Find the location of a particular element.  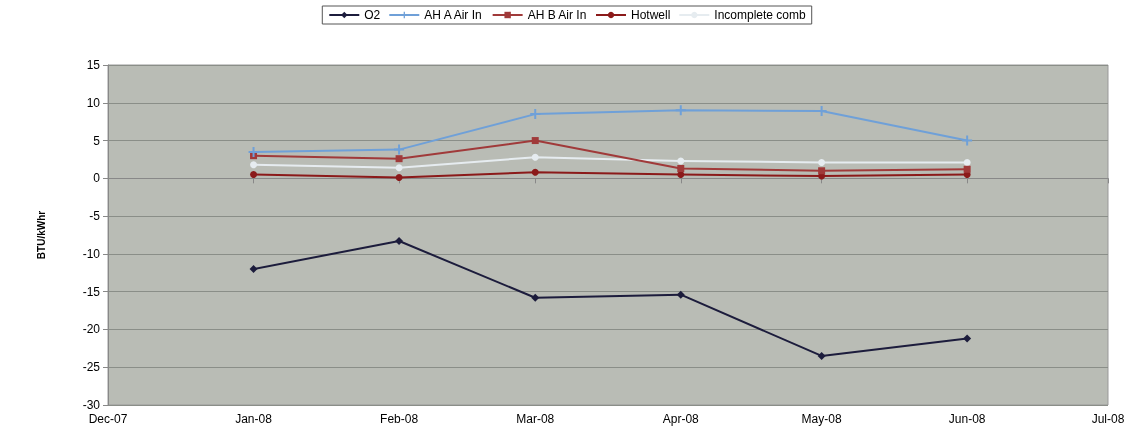

y-tick-label: -20 is located at coordinates (91, 329).